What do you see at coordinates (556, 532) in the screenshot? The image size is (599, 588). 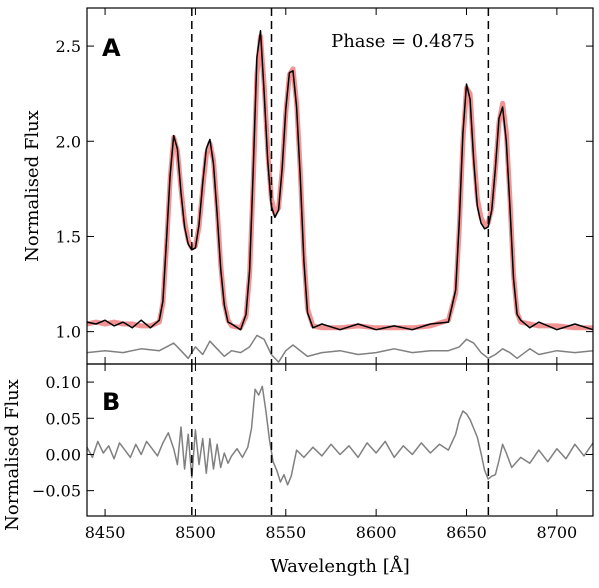 I see `x-tick-label: 8700` at bounding box center [556, 532].